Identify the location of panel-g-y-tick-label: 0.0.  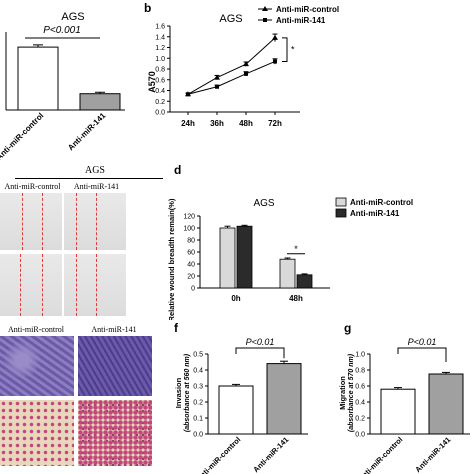
(360, 435).